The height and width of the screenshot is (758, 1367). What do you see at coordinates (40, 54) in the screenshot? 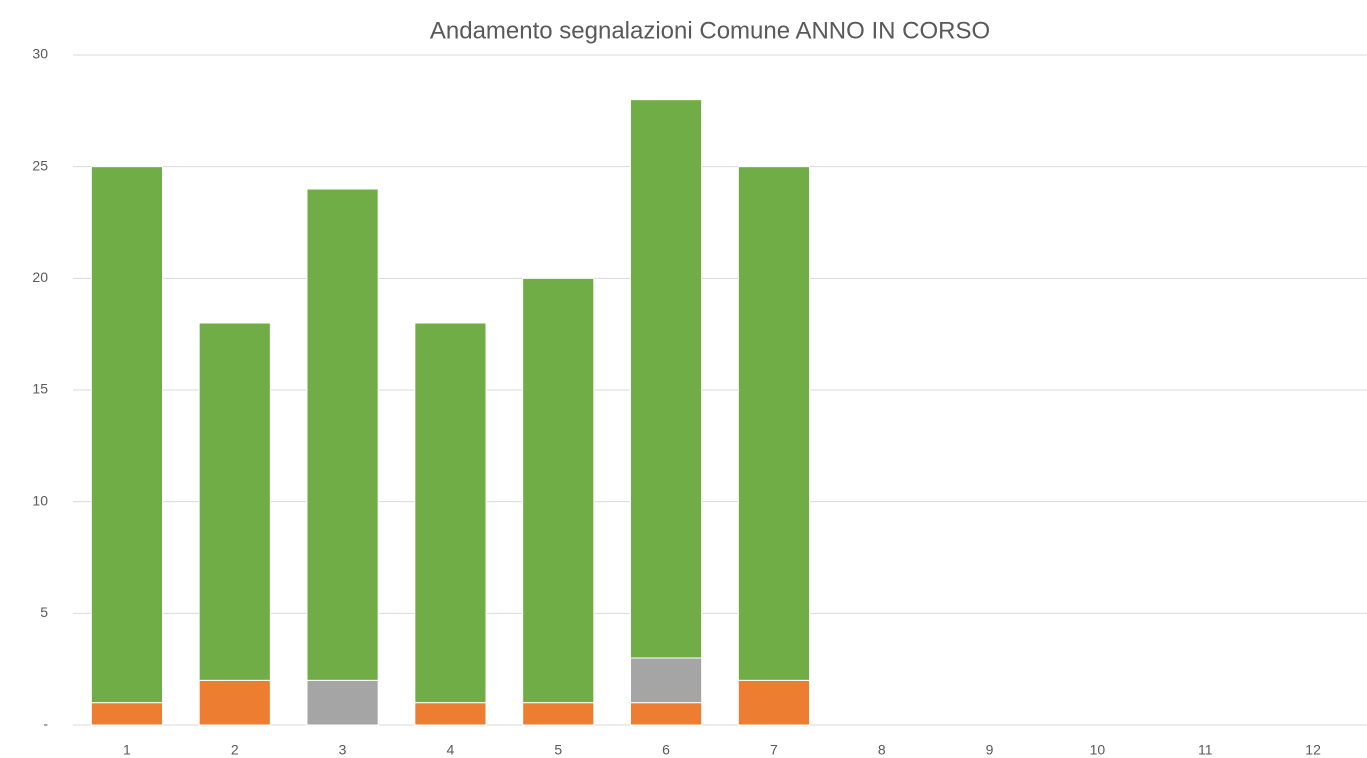
I see `y-tick-label: 30` at bounding box center [40, 54].